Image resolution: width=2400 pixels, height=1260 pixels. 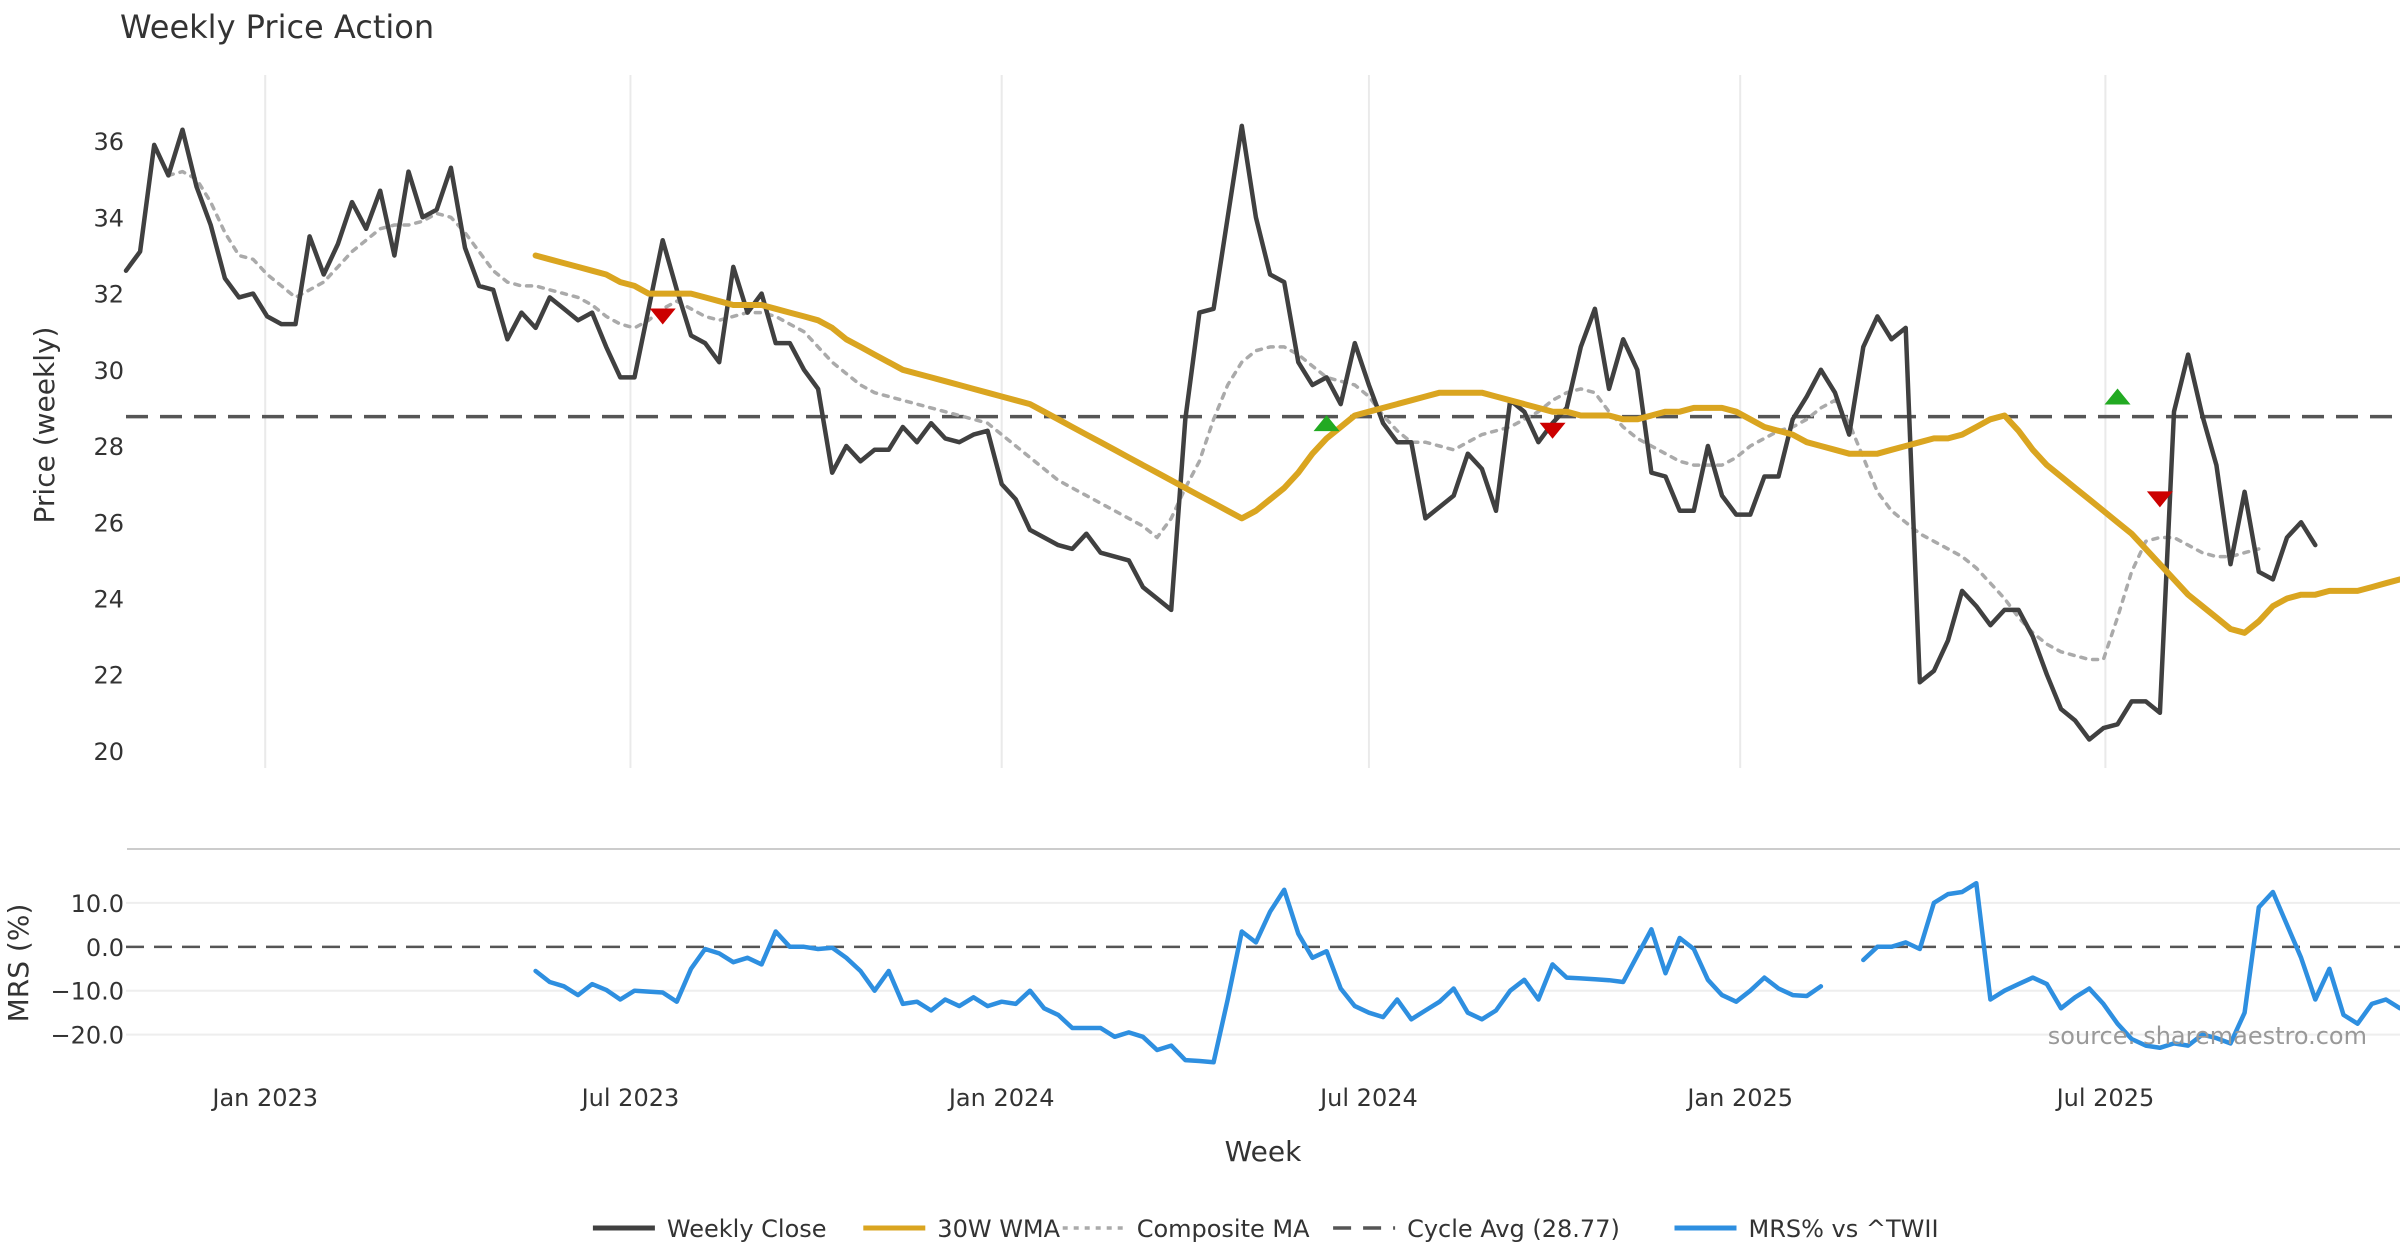 I want to click on legend-label: 30W WMA, so click(x=998, y=1229).